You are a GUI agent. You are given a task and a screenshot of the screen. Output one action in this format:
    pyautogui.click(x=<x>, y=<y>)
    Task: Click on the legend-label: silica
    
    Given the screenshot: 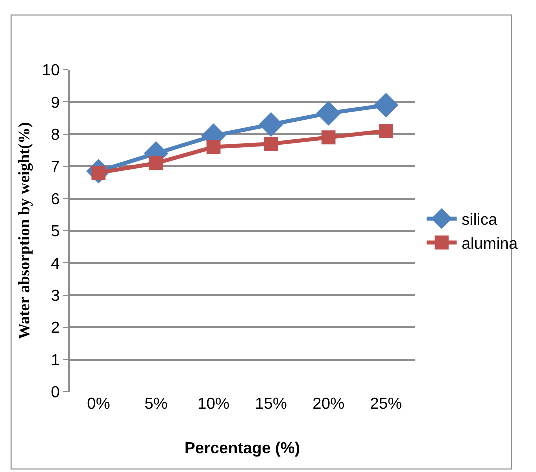 What is the action you would take?
    pyautogui.click(x=480, y=221)
    